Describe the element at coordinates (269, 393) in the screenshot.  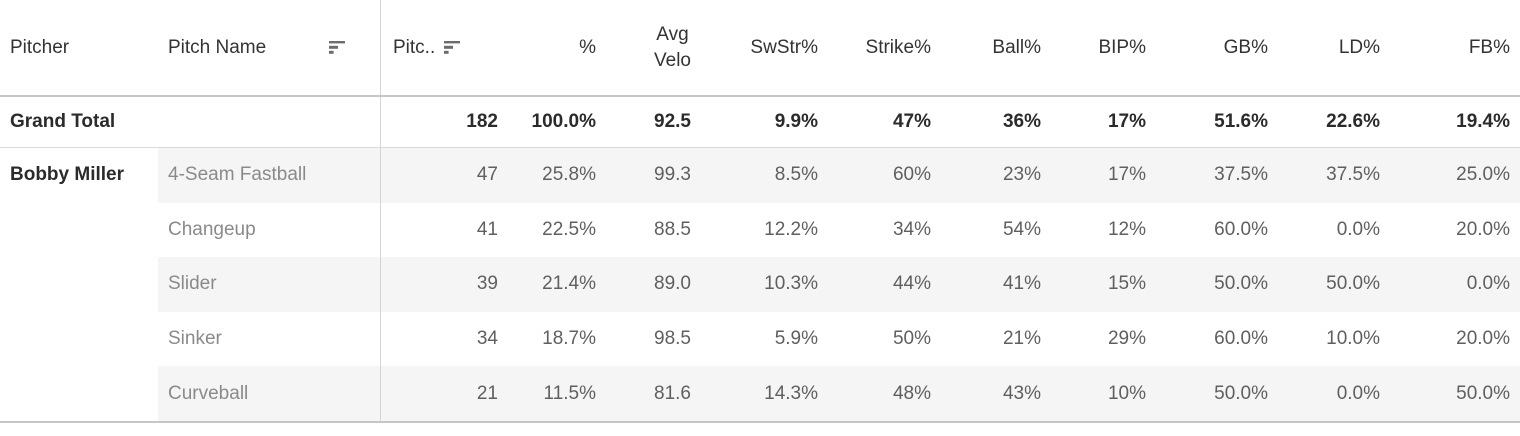
I see `pitch-name-row-header: Curveball` at that location.